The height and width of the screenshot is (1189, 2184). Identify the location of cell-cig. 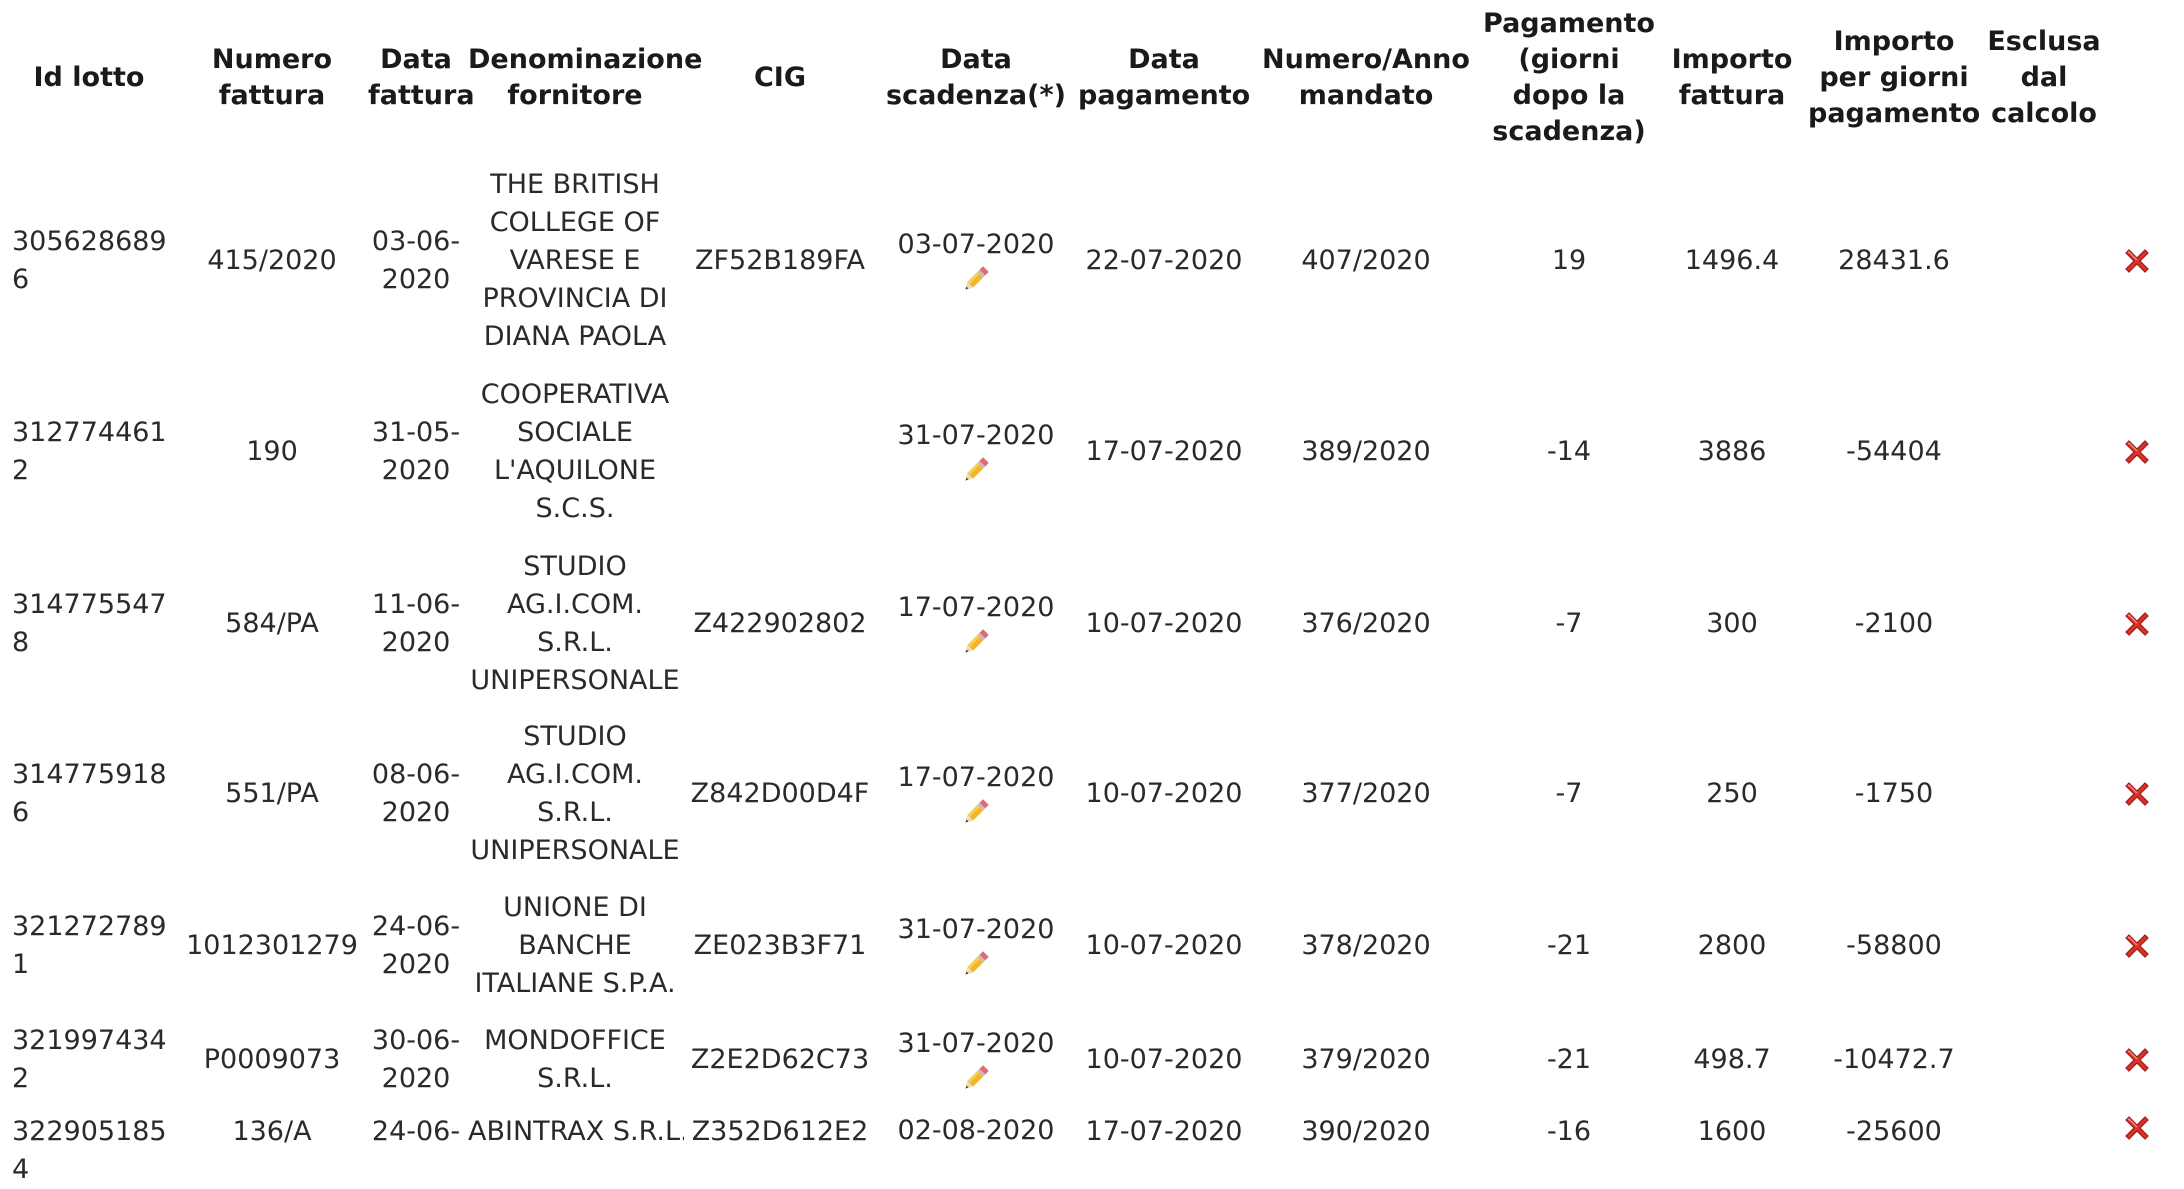
(780, 452).